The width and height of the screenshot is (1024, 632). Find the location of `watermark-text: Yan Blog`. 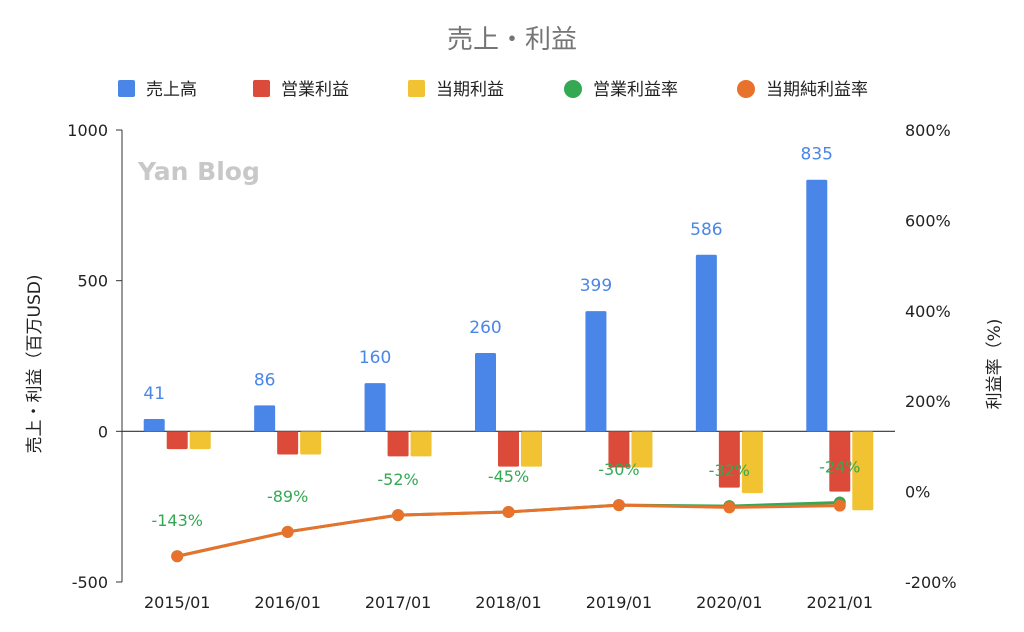

watermark-text: Yan Blog is located at coordinates (198, 171).